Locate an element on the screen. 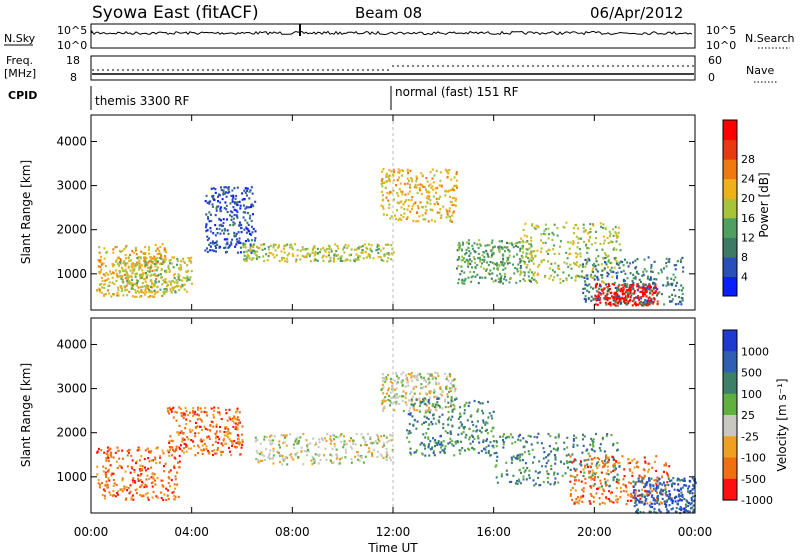 The width and height of the screenshot is (800, 554). colorbar-frame is located at coordinates (730, 415).